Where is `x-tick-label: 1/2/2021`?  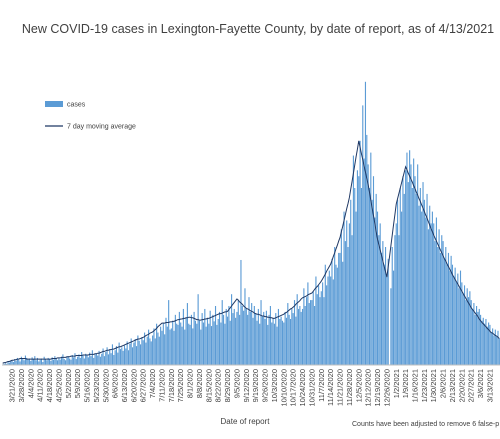 x-tick-label: 1/2/2021 is located at coordinates (396, 383).